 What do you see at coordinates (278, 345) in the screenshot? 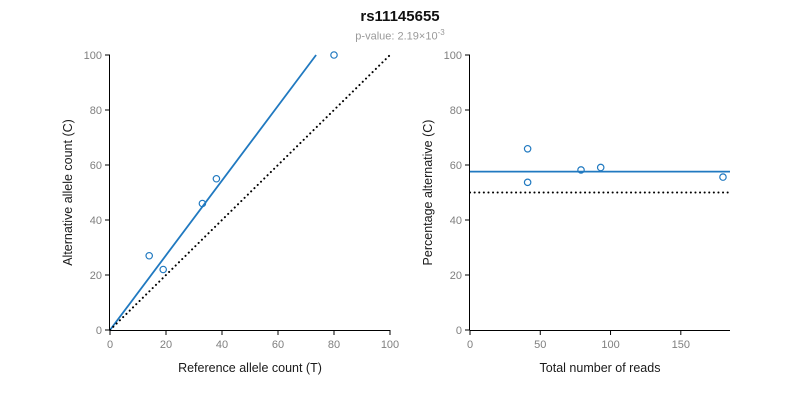
I see `x-tick-label: 60` at bounding box center [278, 345].